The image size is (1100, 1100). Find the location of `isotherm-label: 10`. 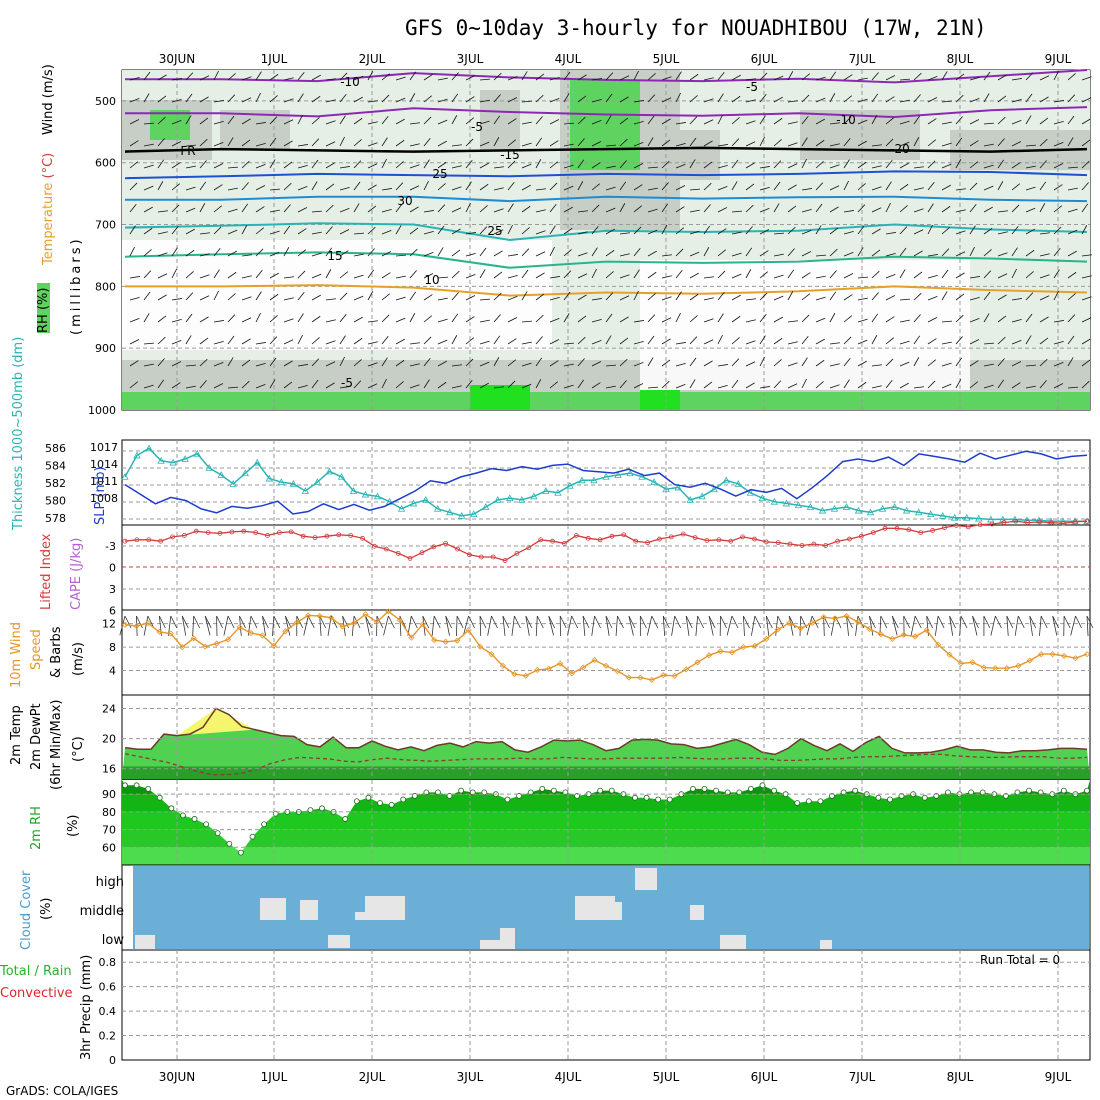

isotherm-label: 10 is located at coordinates (431, 280).